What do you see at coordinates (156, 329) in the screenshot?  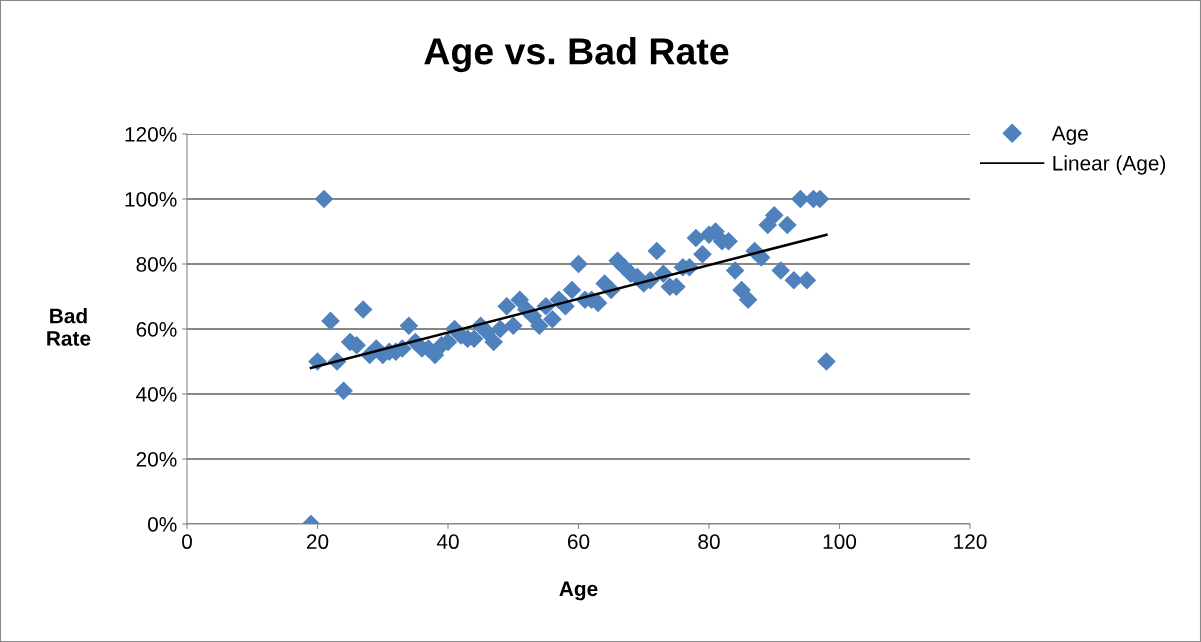 I see `y-tick-label: 60%` at bounding box center [156, 329].